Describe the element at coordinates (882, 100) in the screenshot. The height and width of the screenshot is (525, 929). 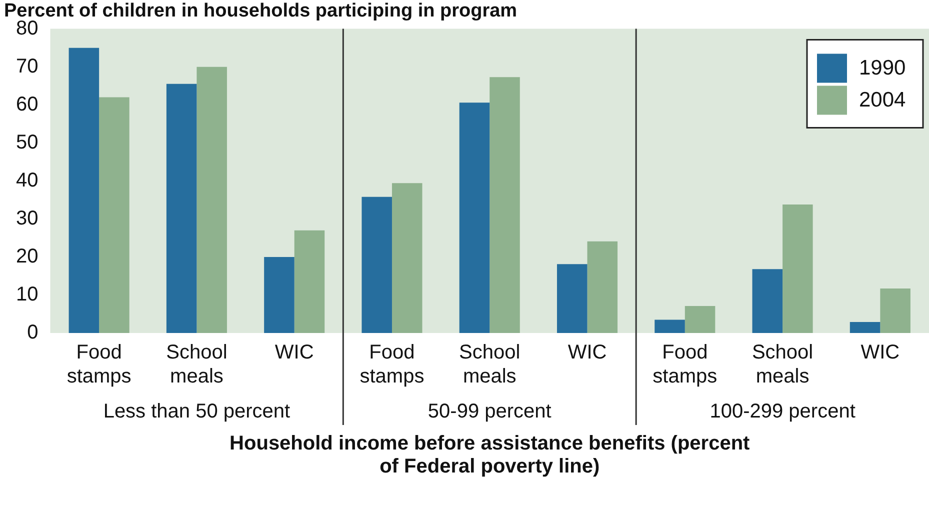
I see `legend-label: 2004` at that location.